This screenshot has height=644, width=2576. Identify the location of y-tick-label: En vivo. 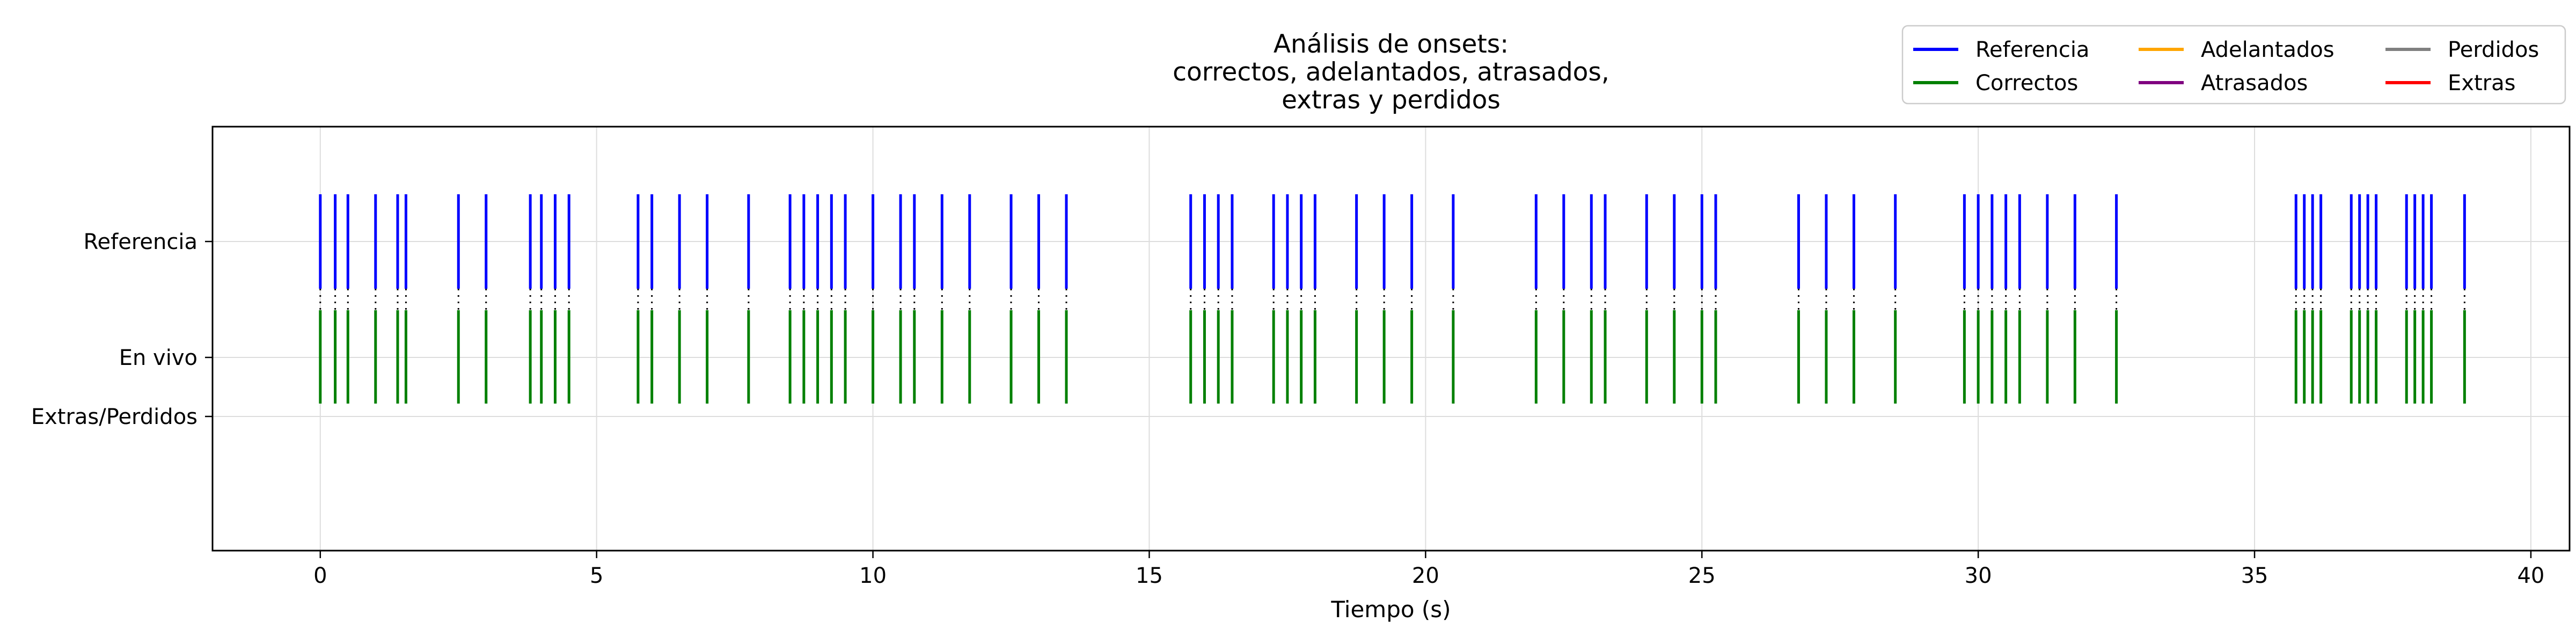
(158, 358).